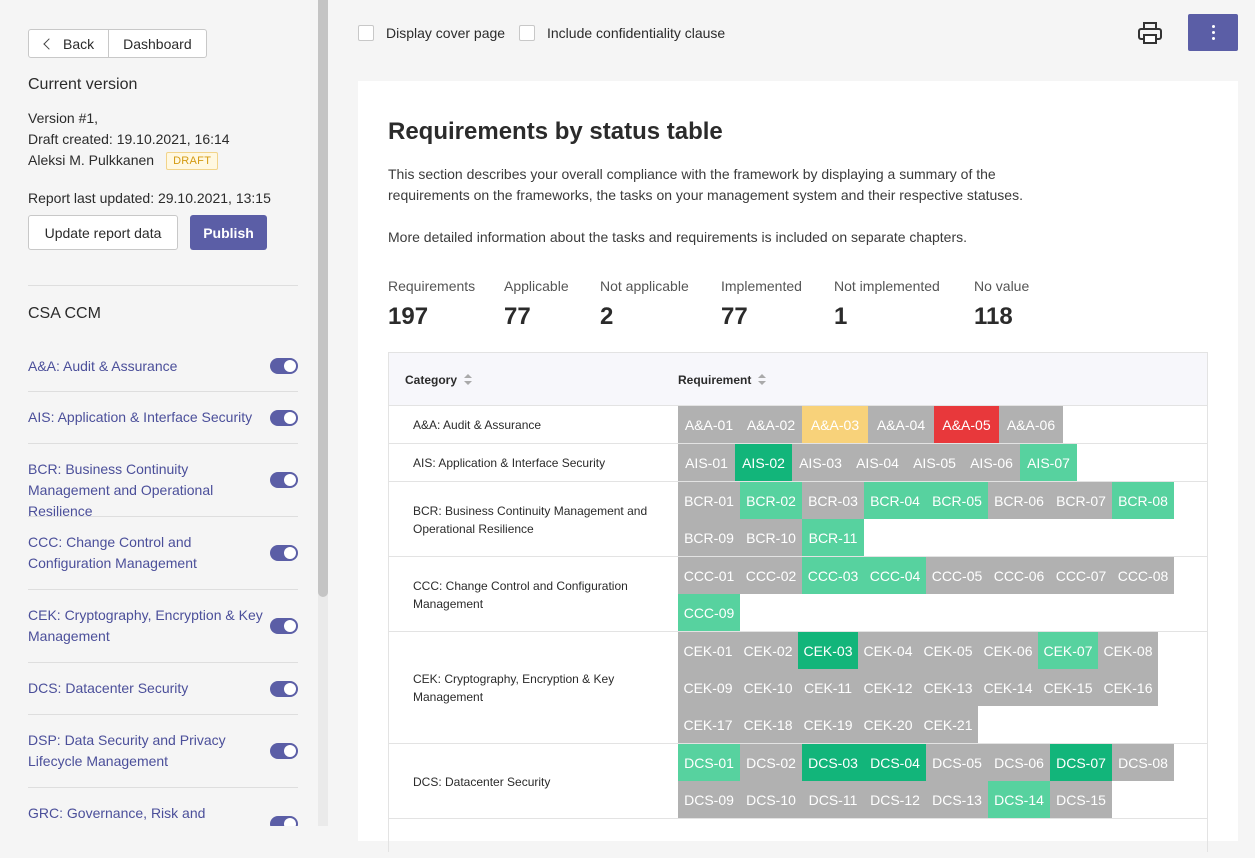  What do you see at coordinates (833, 500) in the screenshot?
I see `requirement-chip: BCR-03` at bounding box center [833, 500].